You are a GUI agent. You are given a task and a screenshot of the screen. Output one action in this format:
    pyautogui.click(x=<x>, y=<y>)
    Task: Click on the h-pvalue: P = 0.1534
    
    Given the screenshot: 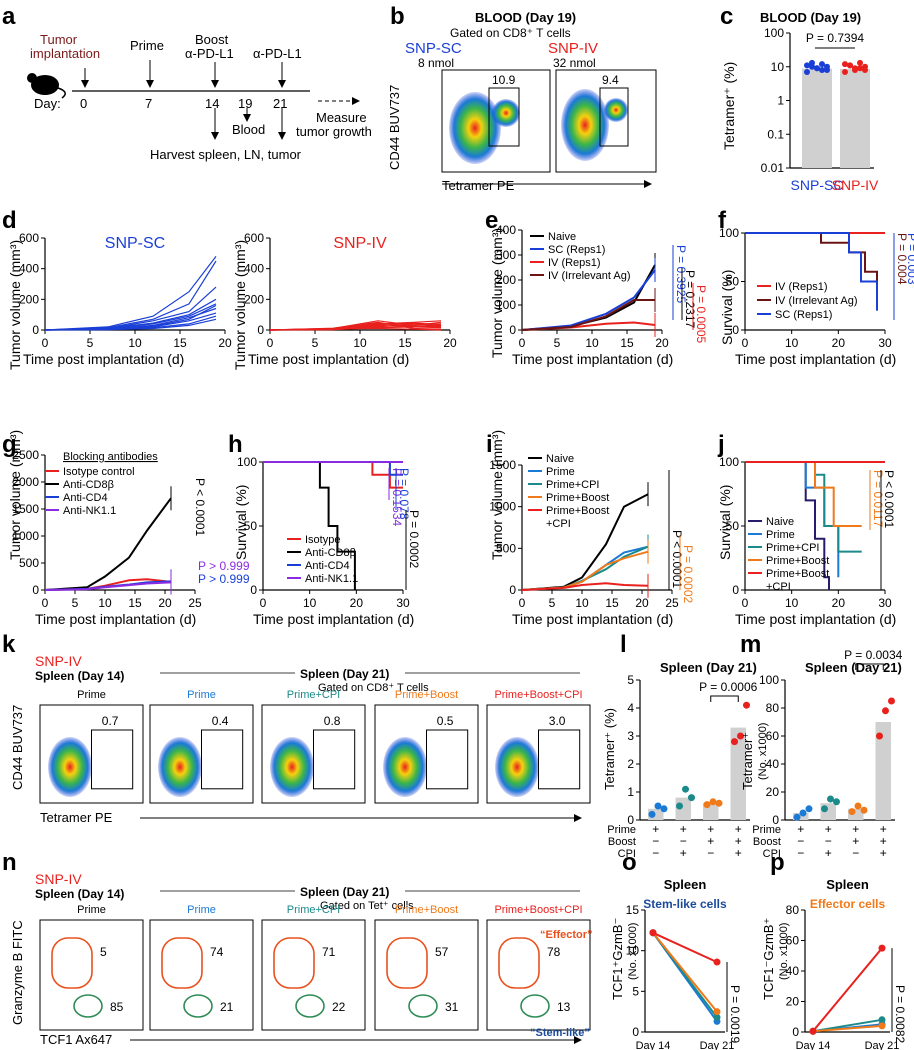 What is the action you would take?
    pyautogui.click(x=397, y=497)
    